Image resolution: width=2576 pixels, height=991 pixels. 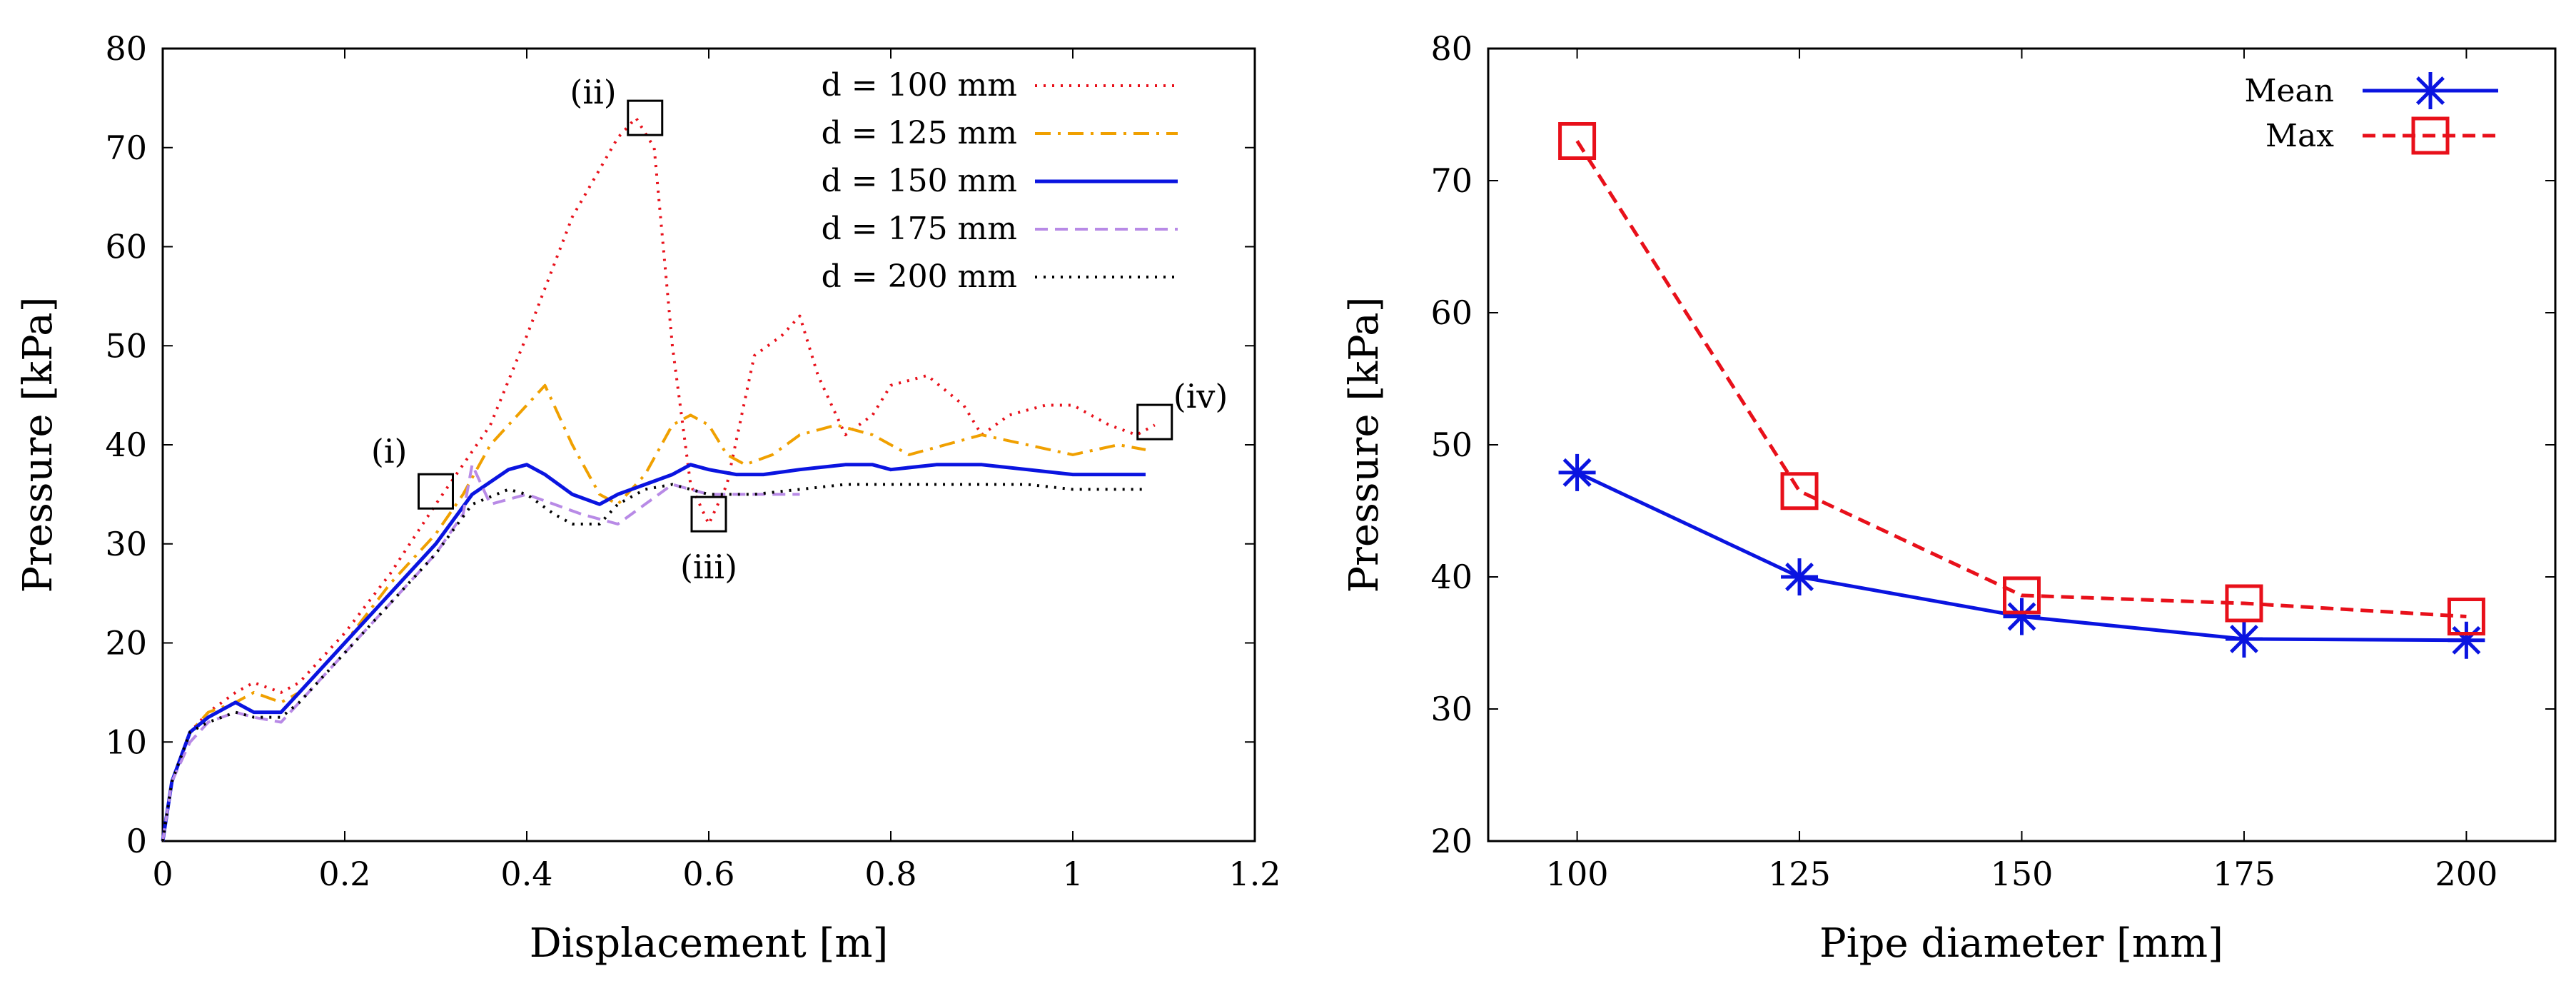 I want to click on right-x-tick-label: 150, so click(x=2022, y=874).